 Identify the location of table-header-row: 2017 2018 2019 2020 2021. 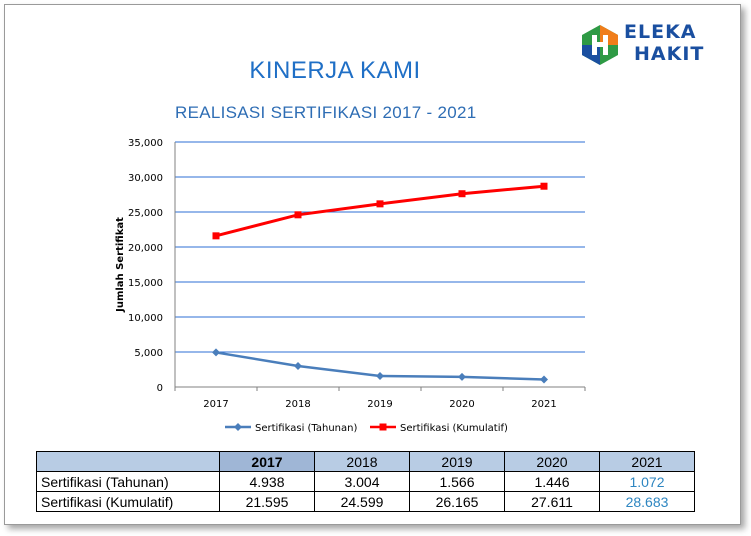
(365, 461).